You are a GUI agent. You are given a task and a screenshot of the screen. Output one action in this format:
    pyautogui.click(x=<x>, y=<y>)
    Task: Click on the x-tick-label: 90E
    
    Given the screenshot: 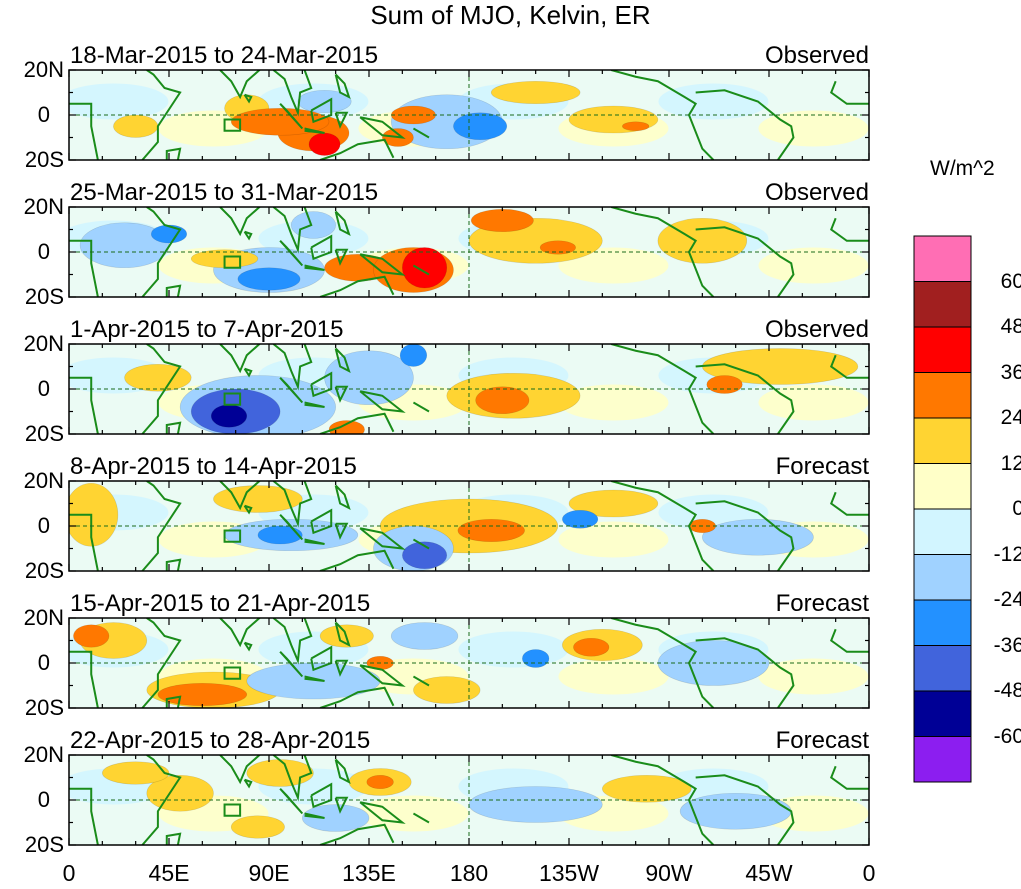 What is the action you would take?
    pyautogui.click(x=269, y=873)
    